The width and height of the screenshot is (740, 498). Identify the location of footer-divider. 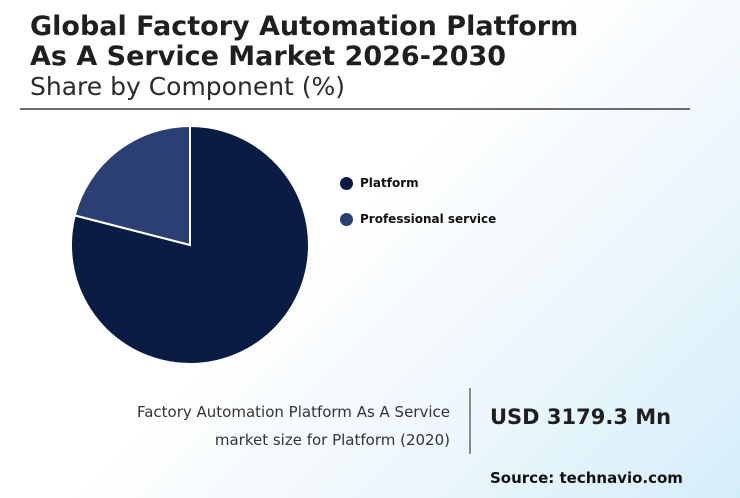
(470, 421).